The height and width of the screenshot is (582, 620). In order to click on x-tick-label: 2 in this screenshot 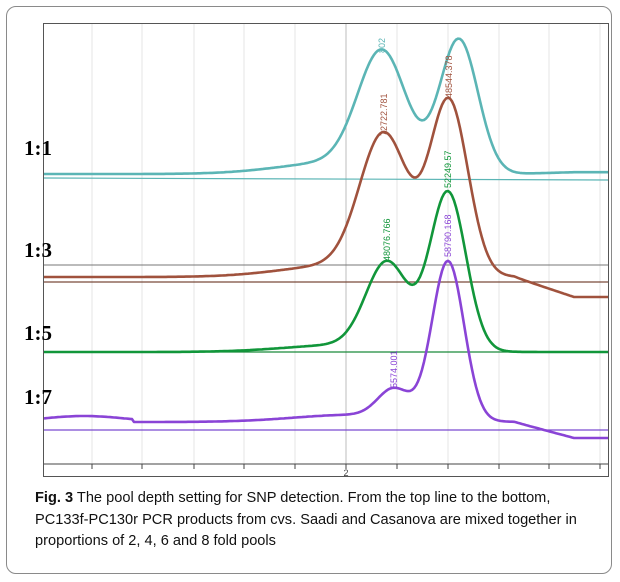, I will do `click(345, 472)`.